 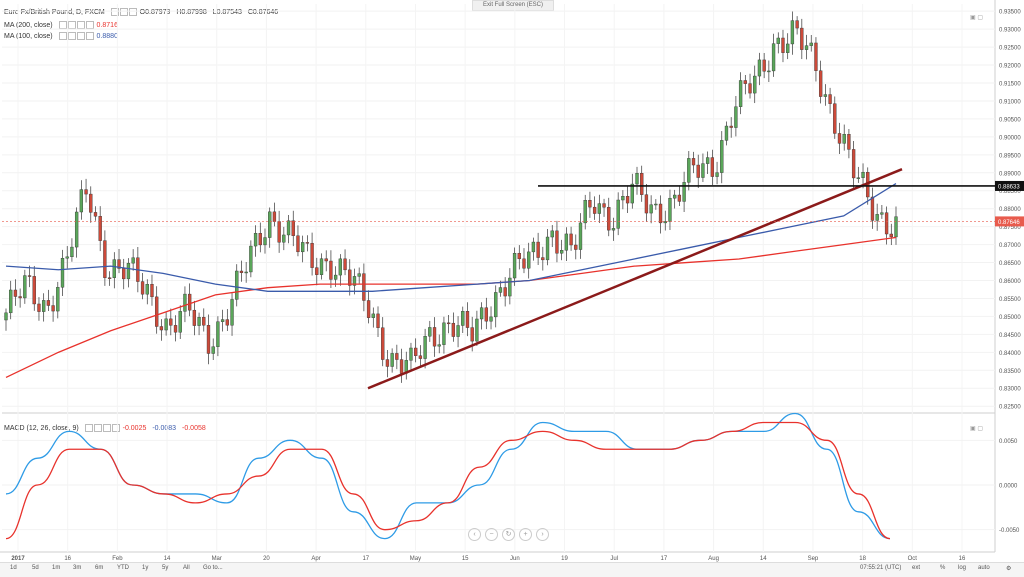 What do you see at coordinates (13, 568) in the screenshot?
I see `timeframe-1d: 1d` at bounding box center [13, 568].